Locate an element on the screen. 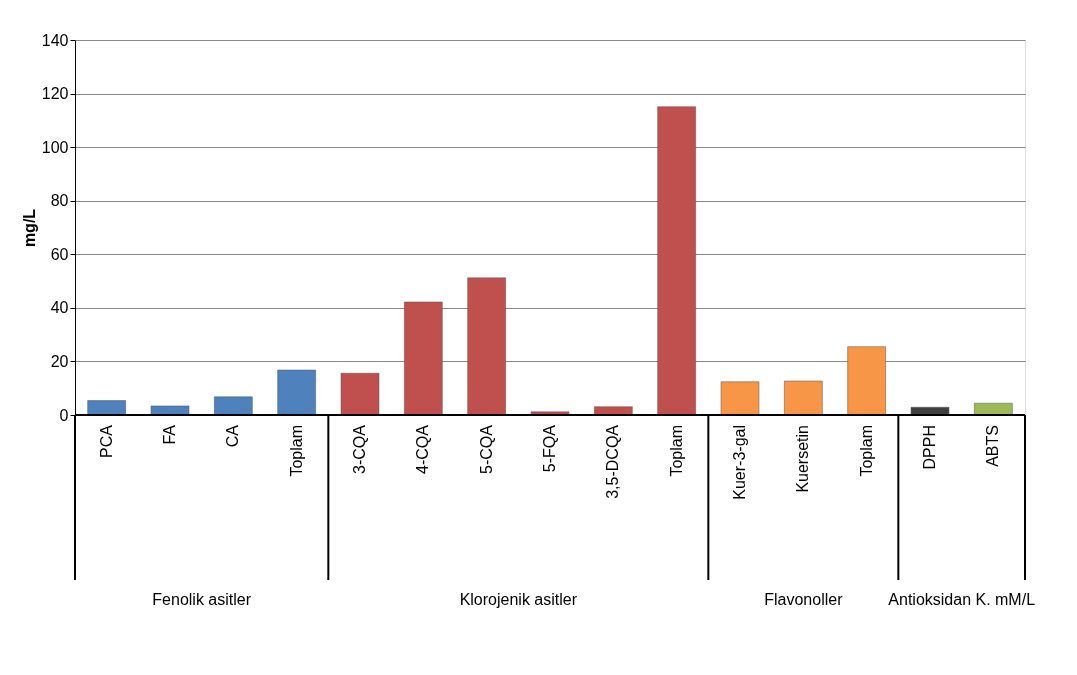 The image size is (1077, 675). y-tick-label: 0 is located at coordinates (64, 415).